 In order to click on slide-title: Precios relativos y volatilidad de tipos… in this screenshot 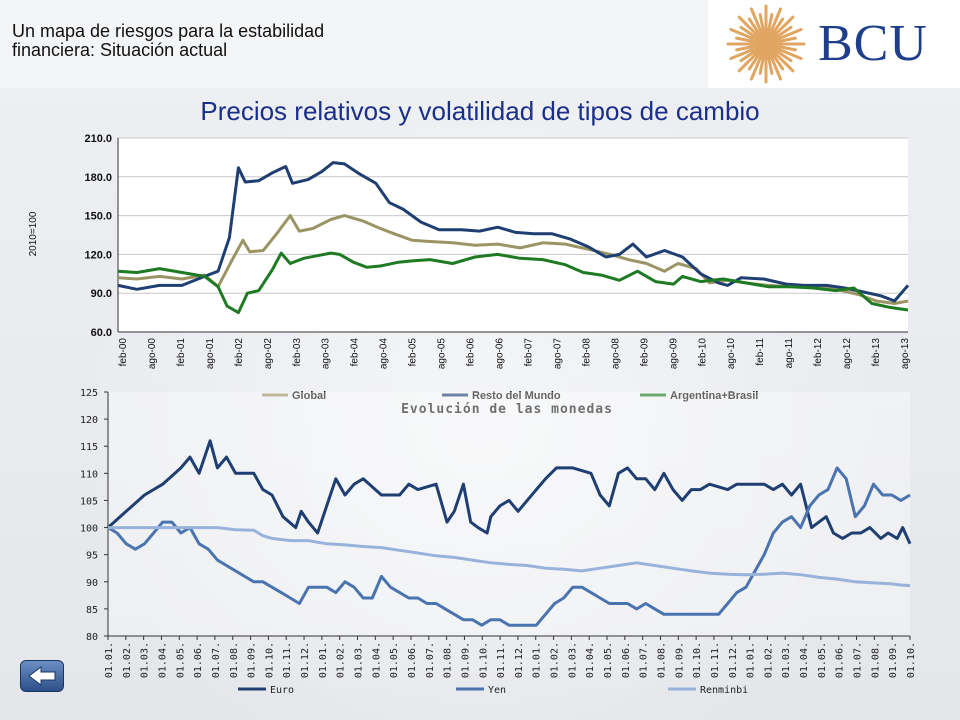, I will do `click(480, 111)`.